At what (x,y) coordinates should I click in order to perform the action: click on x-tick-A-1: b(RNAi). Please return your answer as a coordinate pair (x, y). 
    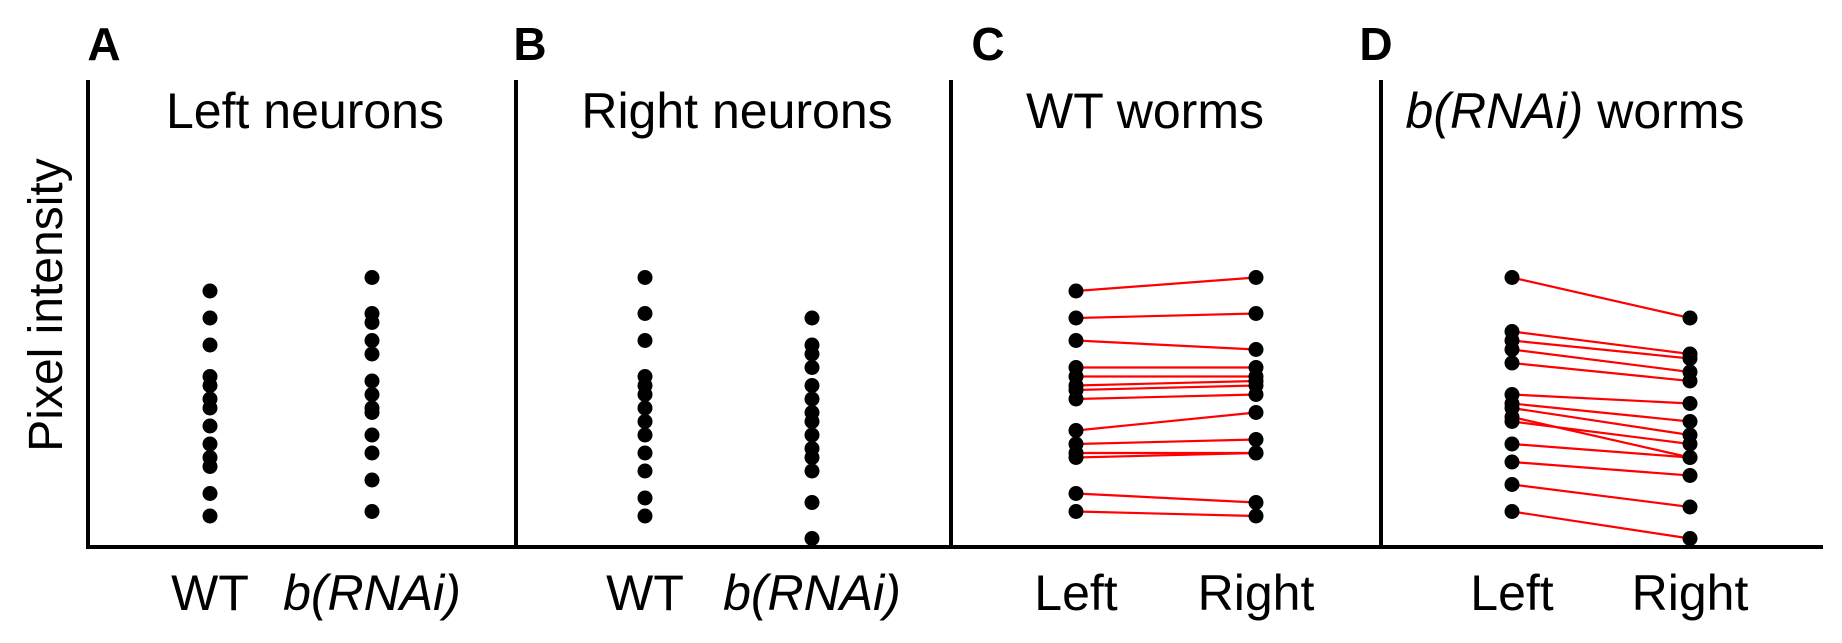
    Looking at the image, I should click on (372, 593).